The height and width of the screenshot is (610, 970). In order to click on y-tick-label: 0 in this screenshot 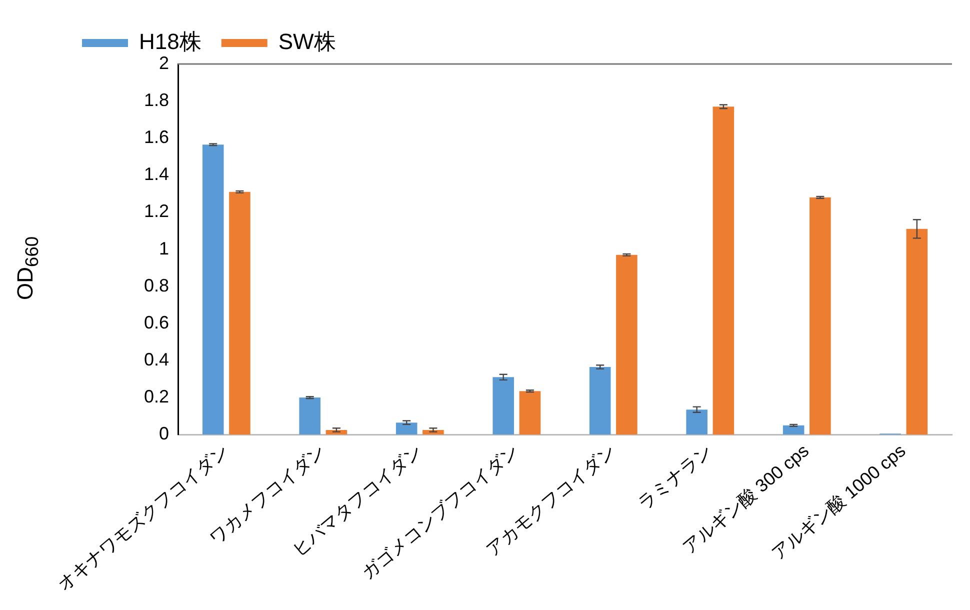, I will do `click(164, 434)`.